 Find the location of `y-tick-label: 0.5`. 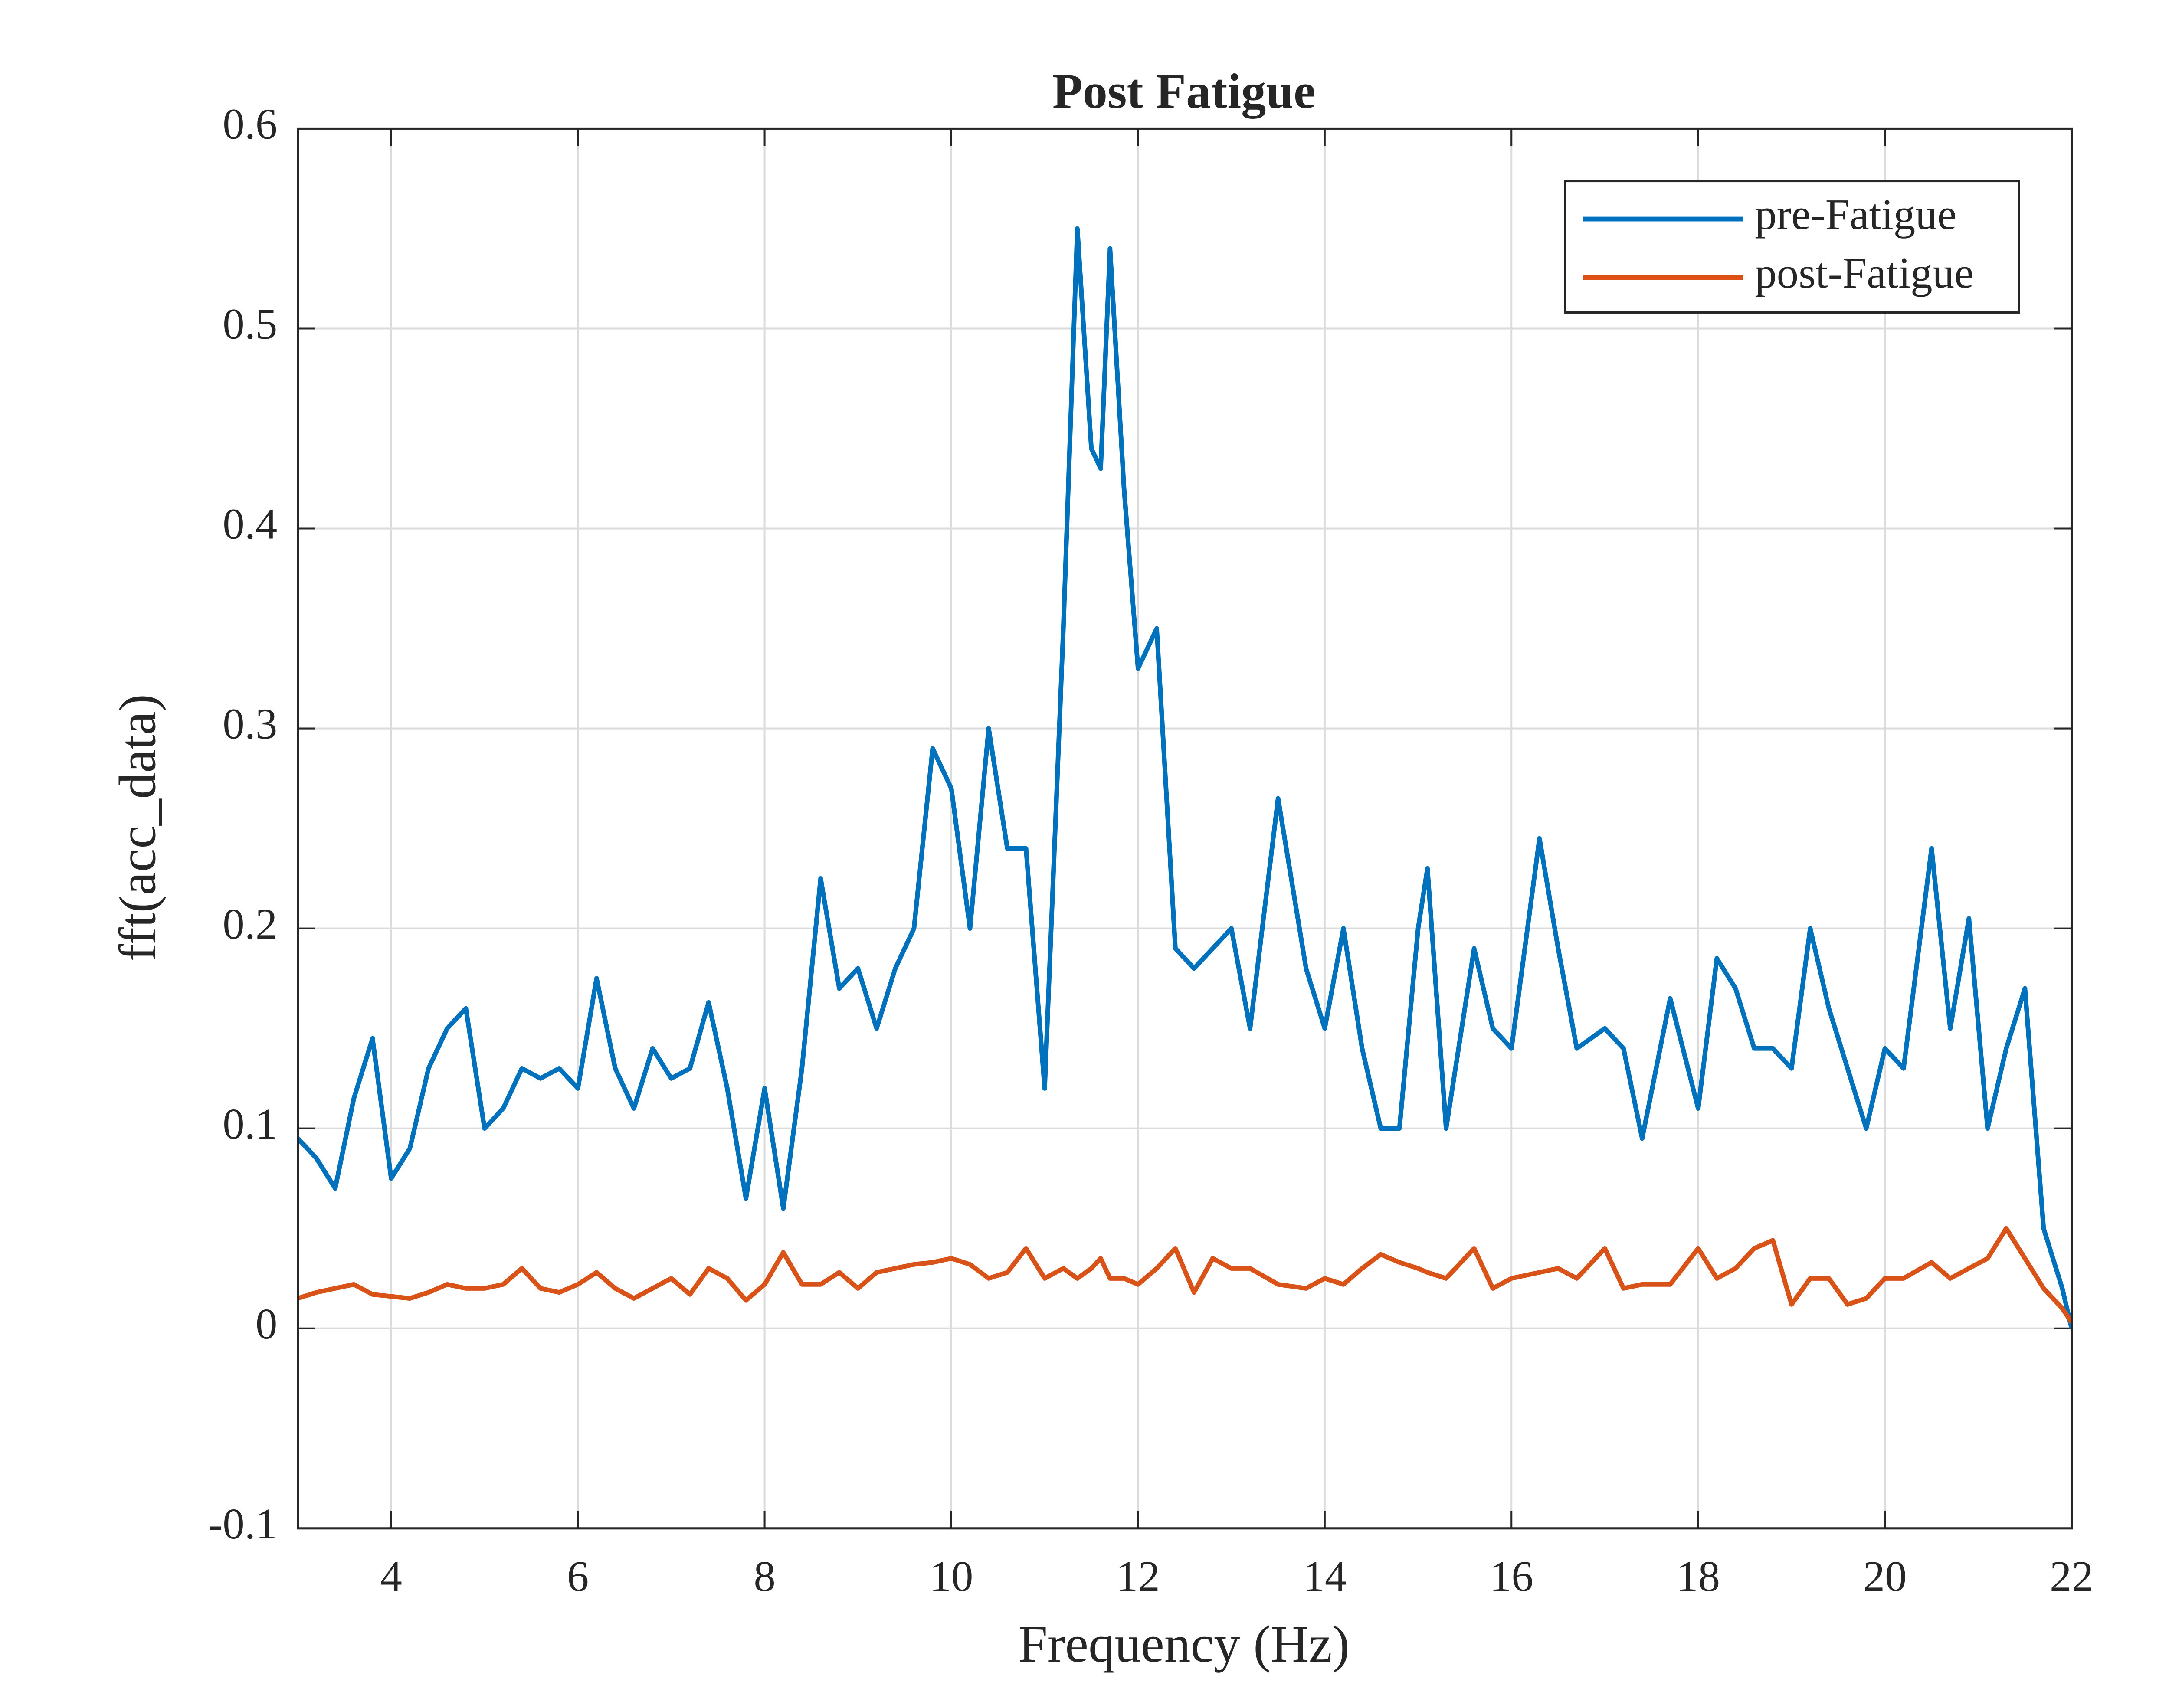

y-tick-label: 0.5 is located at coordinates (250, 324).